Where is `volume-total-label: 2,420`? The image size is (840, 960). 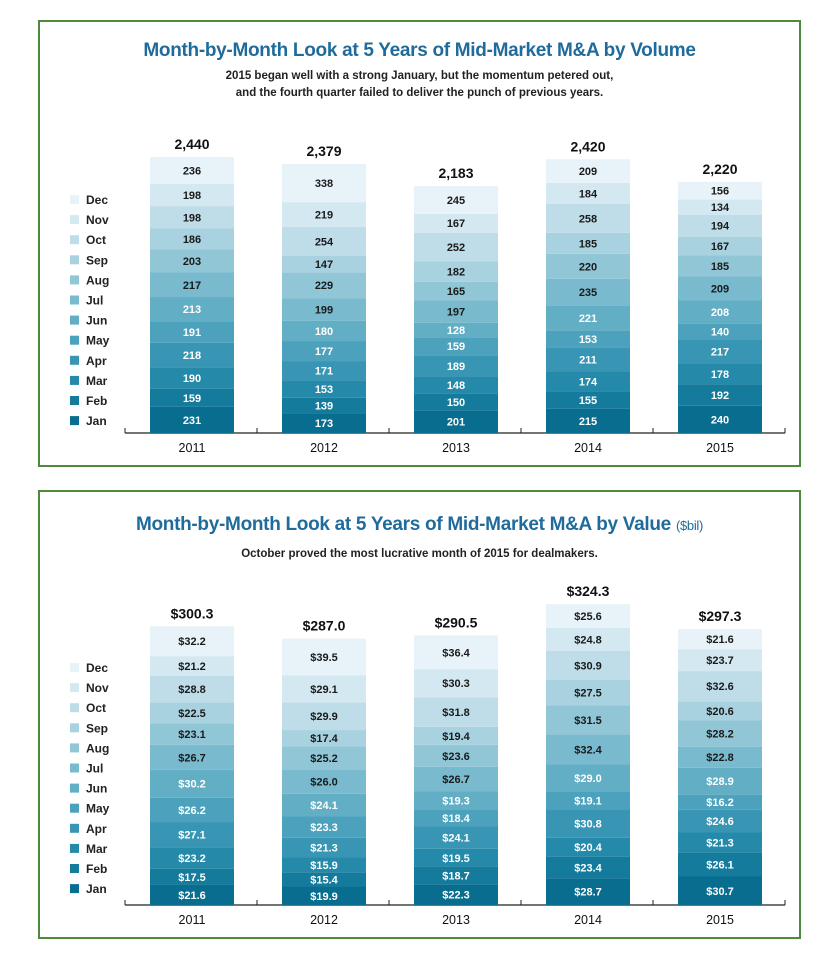 volume-total-label: 2,420 is located at coordinates (587, 146).